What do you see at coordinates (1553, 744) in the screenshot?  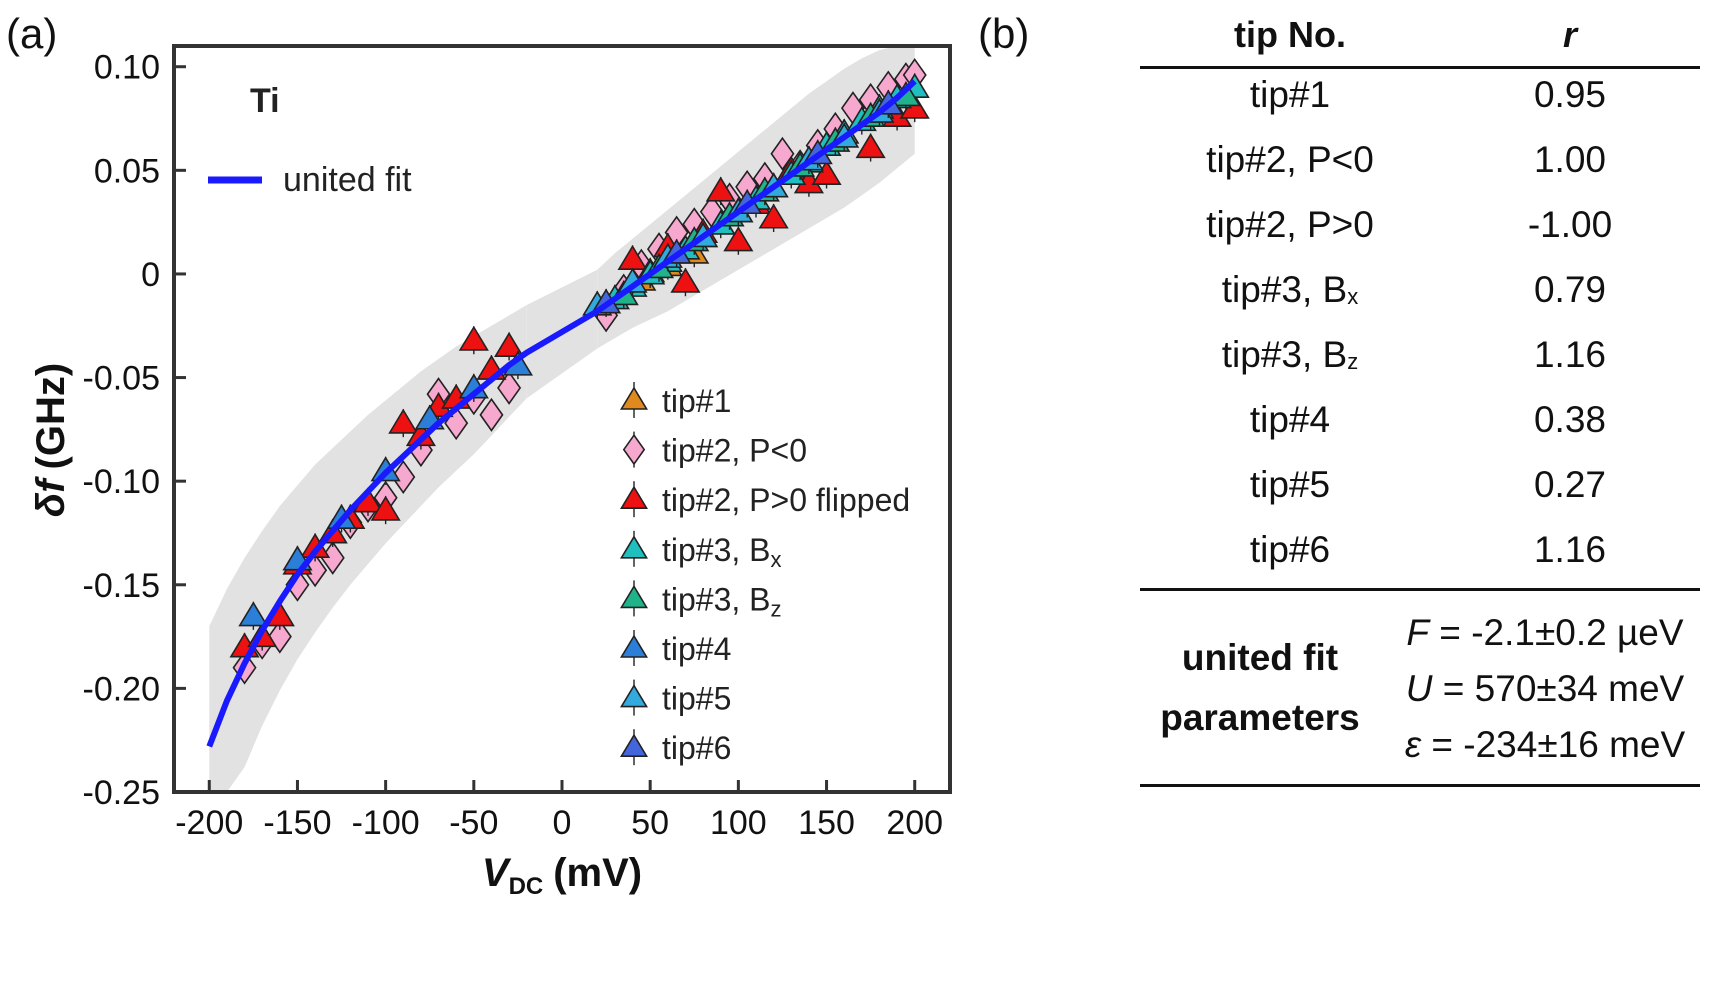 I see `param-value: = -234±16 meV` at bounding box center [1553, 744].